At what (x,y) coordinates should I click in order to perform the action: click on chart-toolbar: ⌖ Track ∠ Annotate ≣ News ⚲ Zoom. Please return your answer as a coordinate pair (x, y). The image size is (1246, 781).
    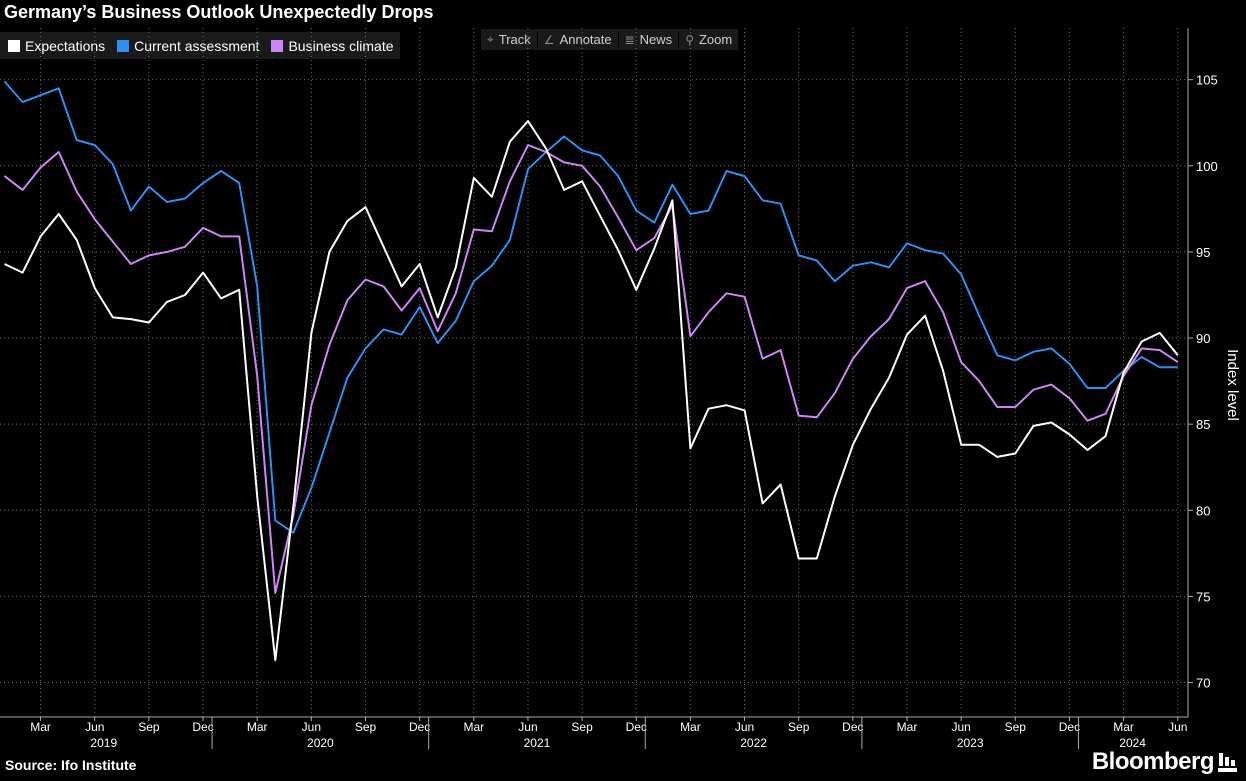
    Looking at the image, I should click on (610, 39).